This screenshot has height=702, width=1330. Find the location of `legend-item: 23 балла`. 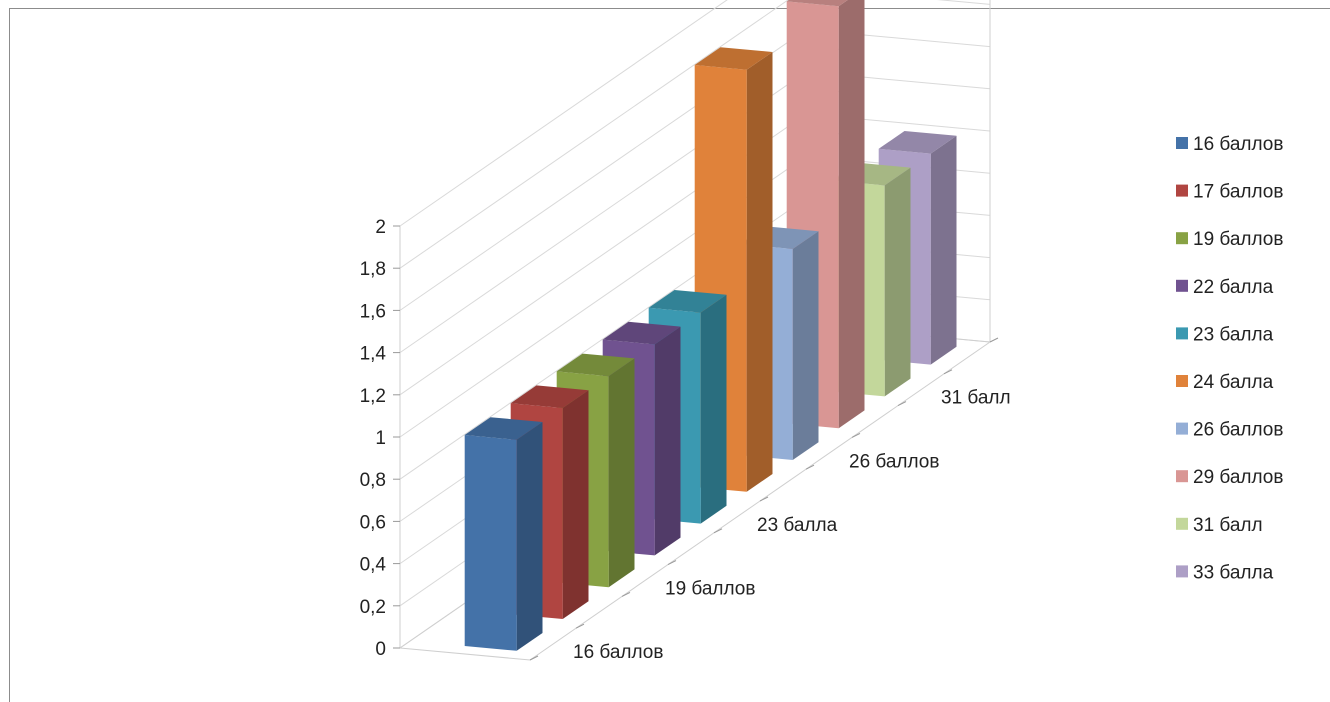

legend-item: 23 балла is located at coordinates (1225, 334).